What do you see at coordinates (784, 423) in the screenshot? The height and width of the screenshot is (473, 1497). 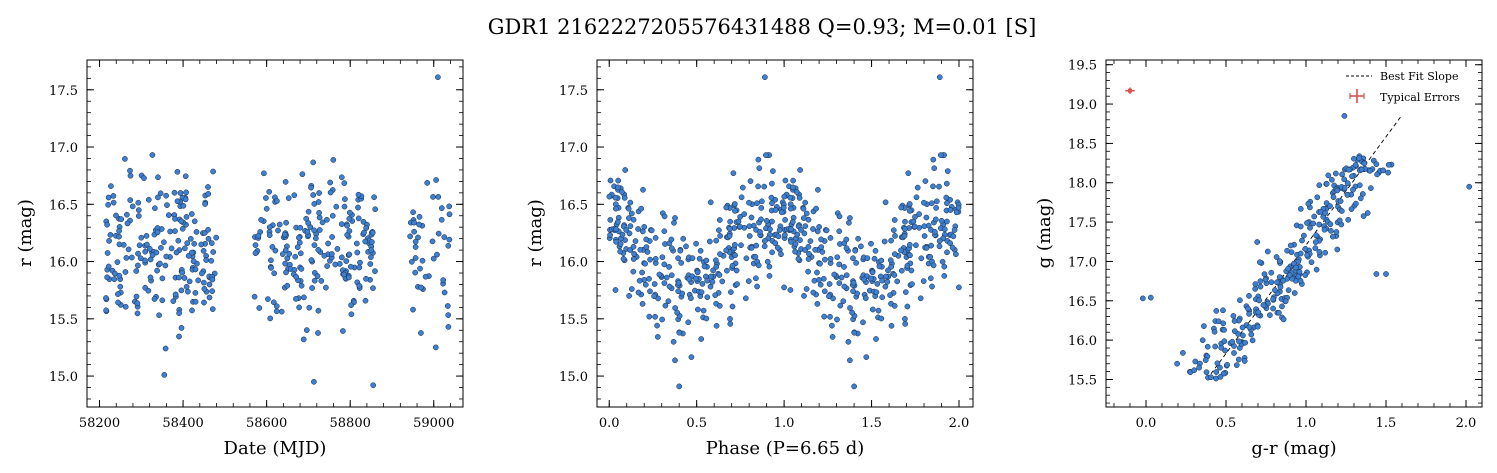 I see `x-tick-label: 1.0` at bounding box center [784, 423].